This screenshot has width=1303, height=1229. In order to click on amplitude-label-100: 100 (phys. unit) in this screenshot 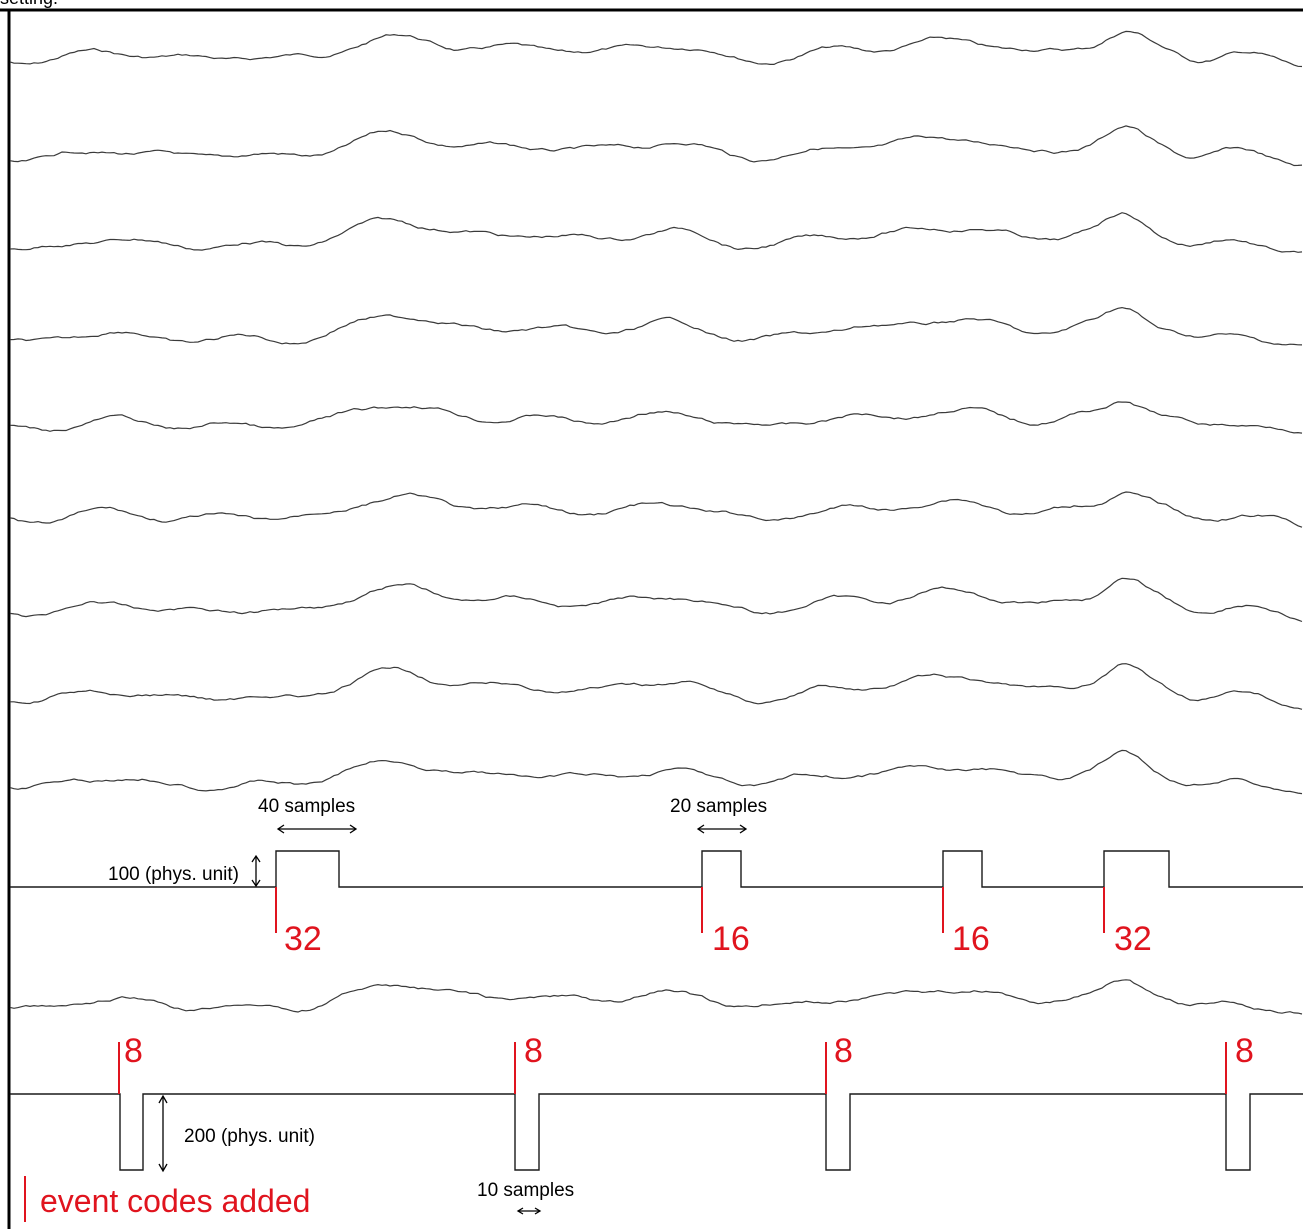, I will do `click(173, 874)`.